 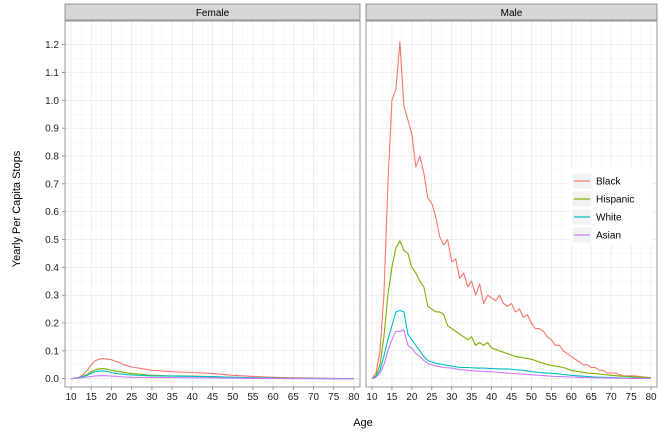 I want to click on y-tick-label: 0.5, so click(x=52, y=240).